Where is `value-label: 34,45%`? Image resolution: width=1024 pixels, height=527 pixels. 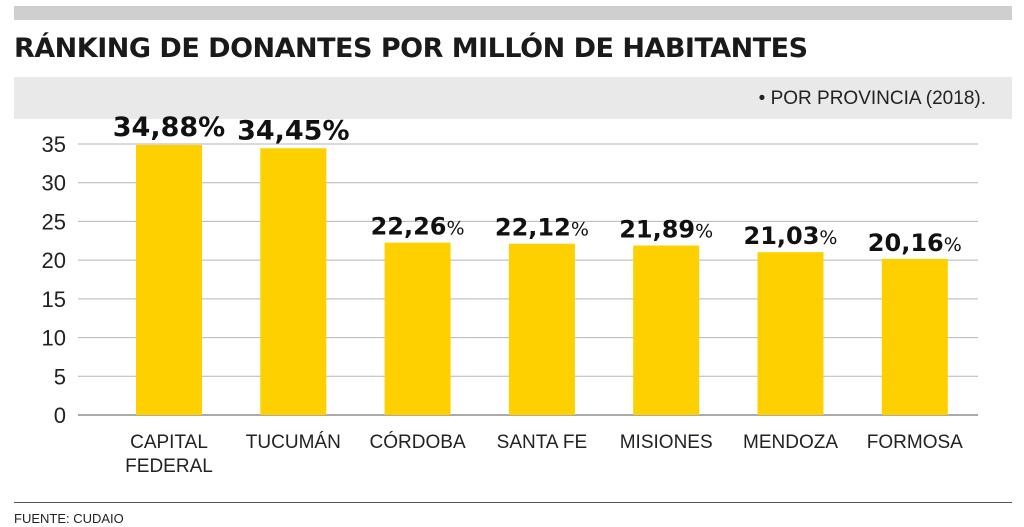 value-label: 34,45% is located at coordinates (293, 130).